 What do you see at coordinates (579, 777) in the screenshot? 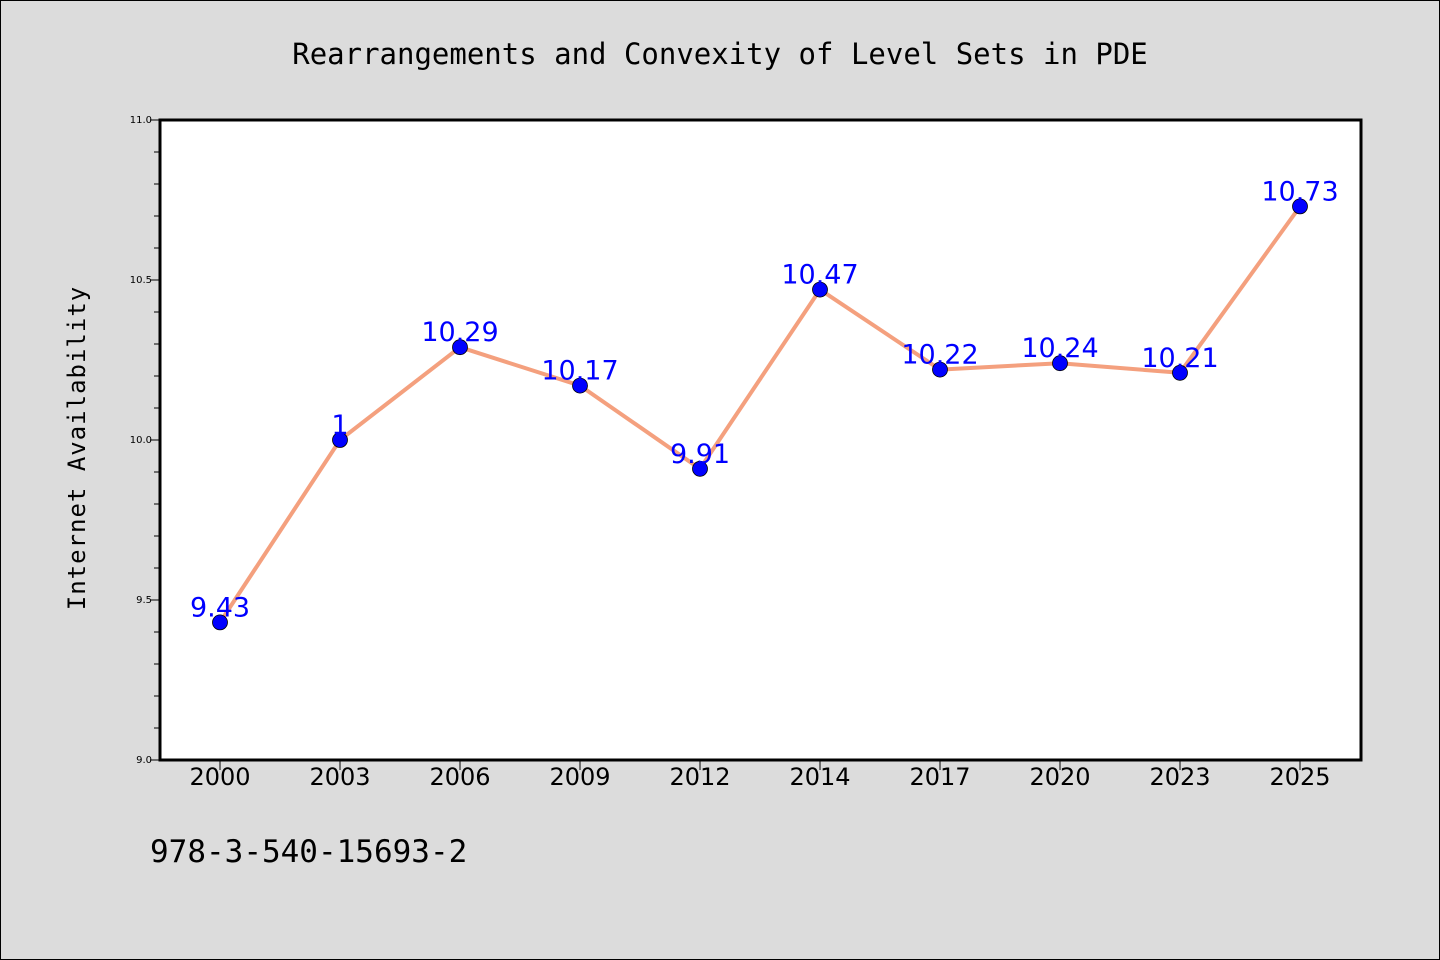
I see `x-tick-label: 2009` at bounding box center [579, 777].